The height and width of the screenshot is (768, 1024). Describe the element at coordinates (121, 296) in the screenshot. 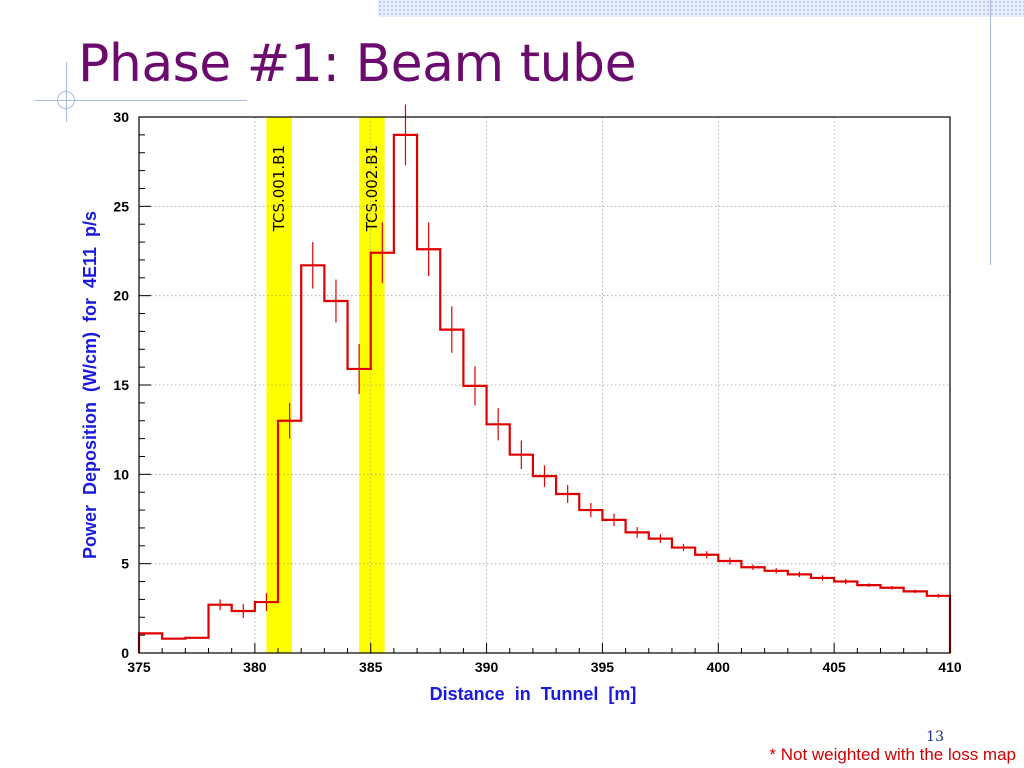

I see `y-tick-label: 20` at that location.